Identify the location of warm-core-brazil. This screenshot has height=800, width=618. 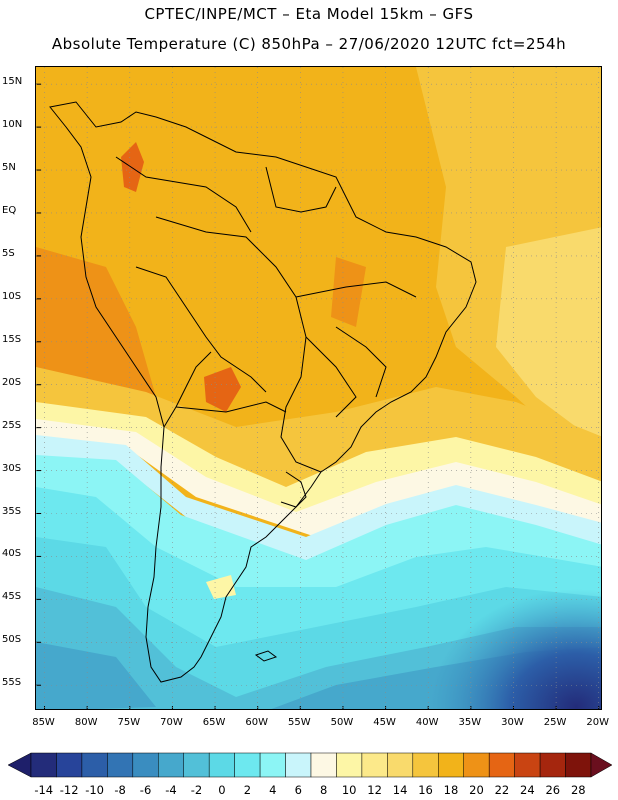
(348, 292).